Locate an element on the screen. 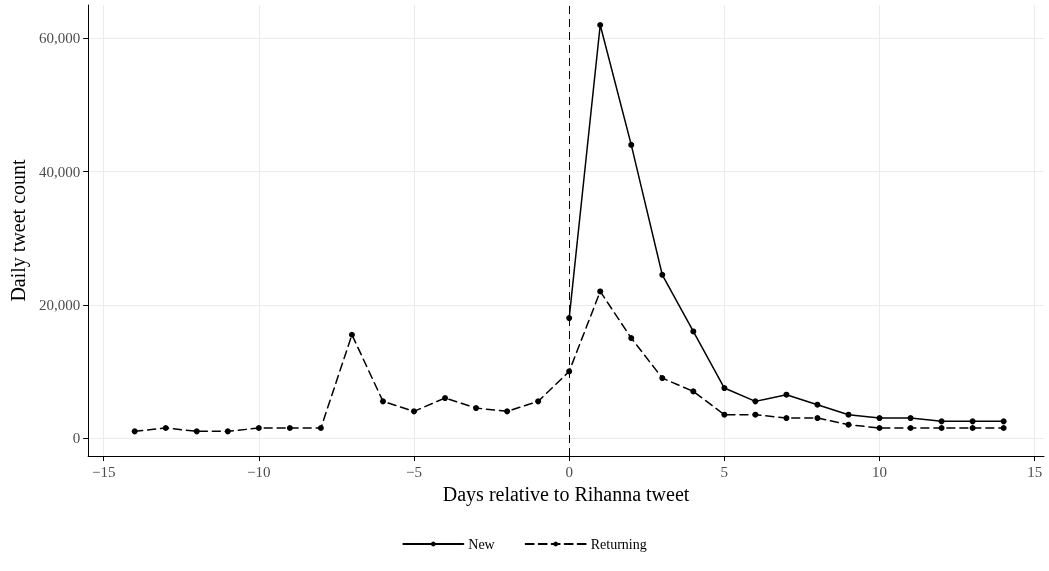 Image resolution: width=1049 pixels, height=571 pixels. x-tick-label: −15 is located at coordinates (103, 471).